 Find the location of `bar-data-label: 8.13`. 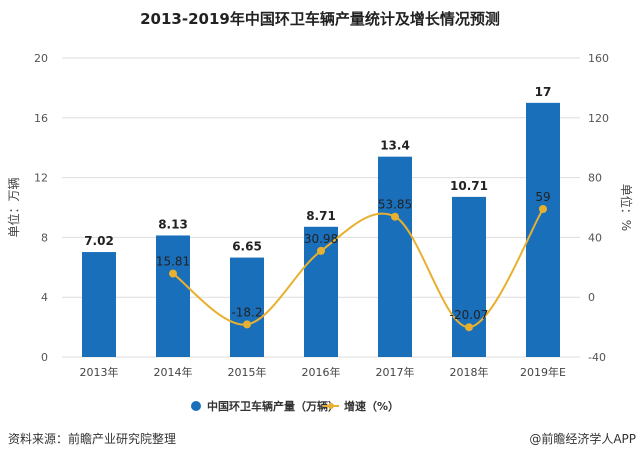

bar-data-label: 8.13 is located at coordinates (173, 224).